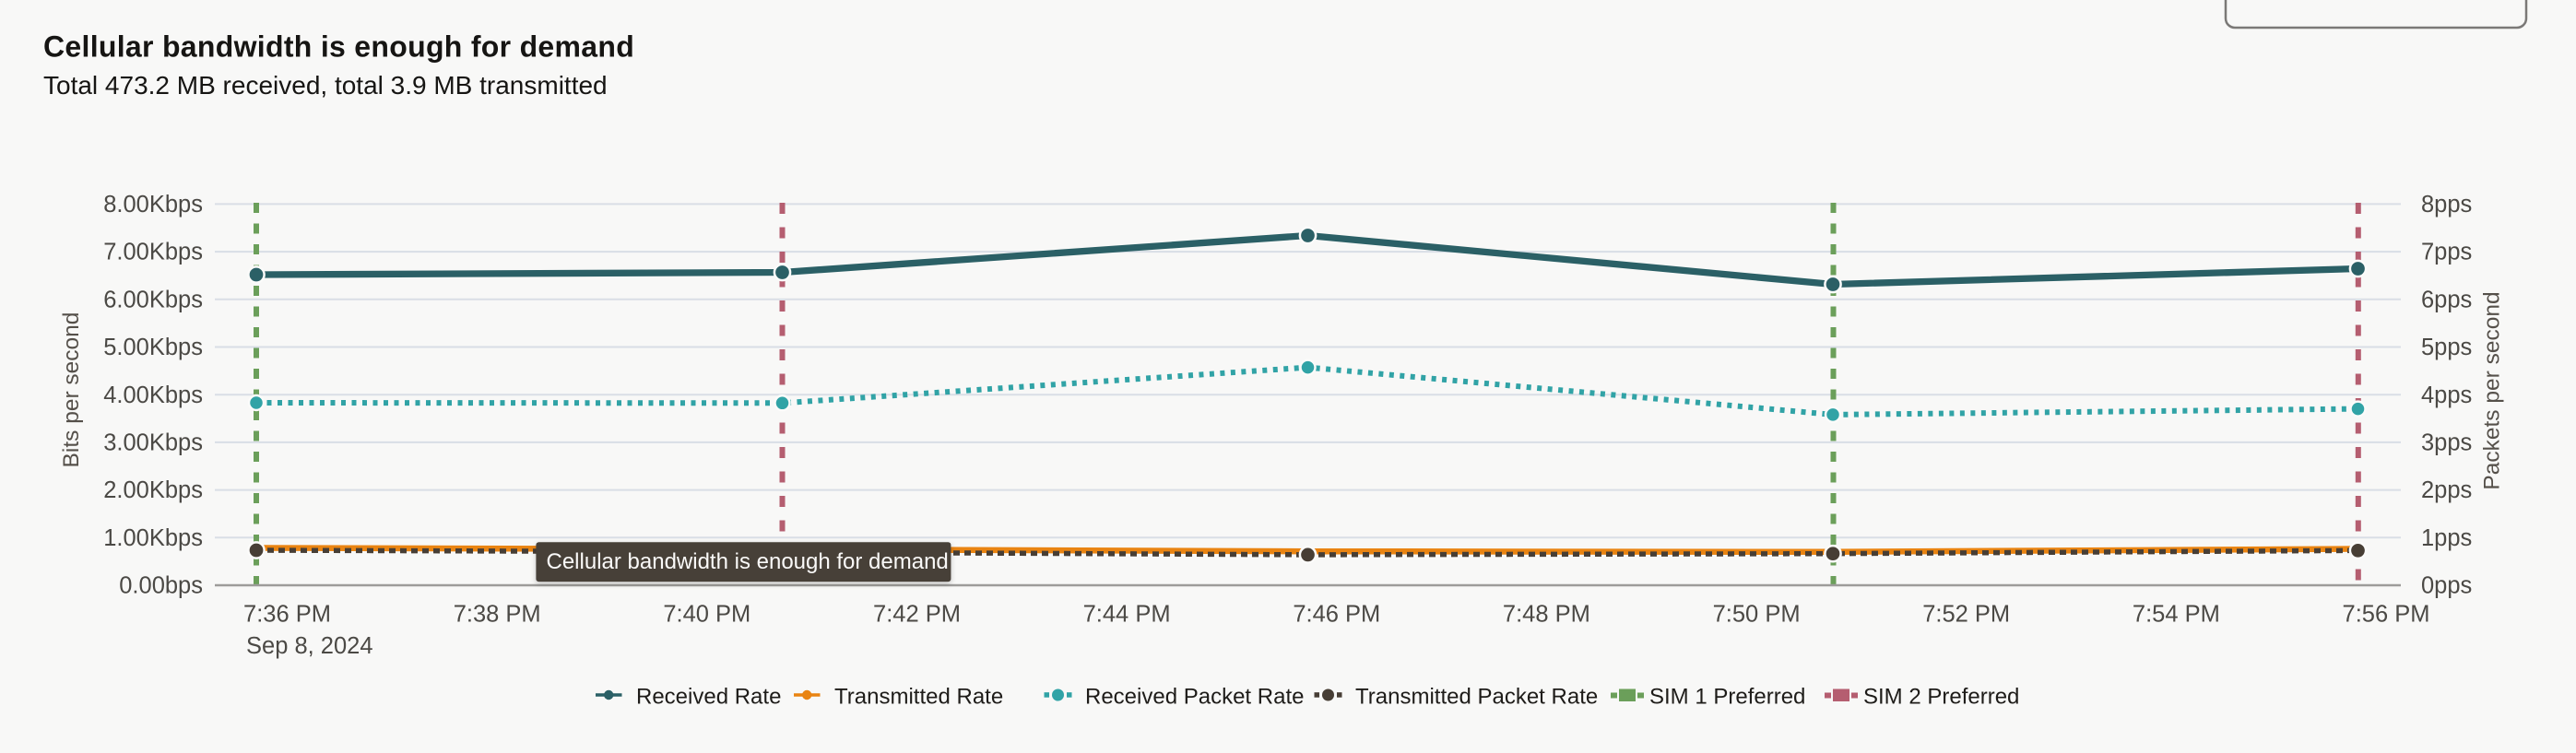 This screenshot has width=2576, height=753. Describe the element at coordinates (2176, 615) in the screenshot. I see `svg-text: 7:54 PM` at that location.